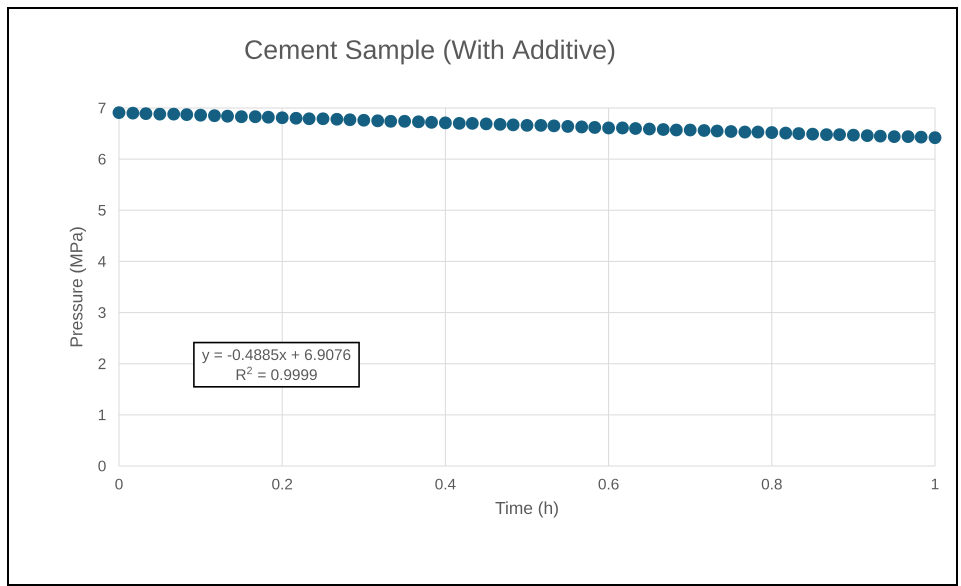 The height and width of the screenshot is (586, 961). What do you see at coordinates (102, 364) in the screenshot?
I see `y-tick-label: 2` at bounding box center [102, 364].